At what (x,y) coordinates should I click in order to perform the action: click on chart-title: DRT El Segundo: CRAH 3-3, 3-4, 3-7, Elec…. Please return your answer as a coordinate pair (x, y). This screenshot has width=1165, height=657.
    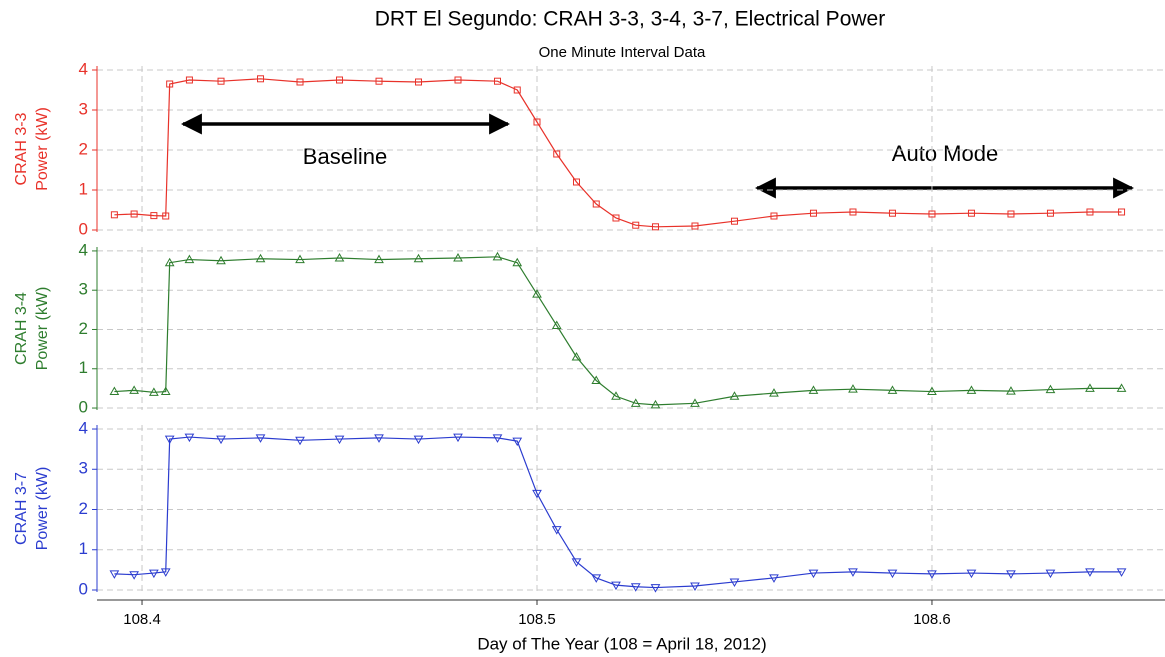
    Looking at the image, I should click on (630, 19).